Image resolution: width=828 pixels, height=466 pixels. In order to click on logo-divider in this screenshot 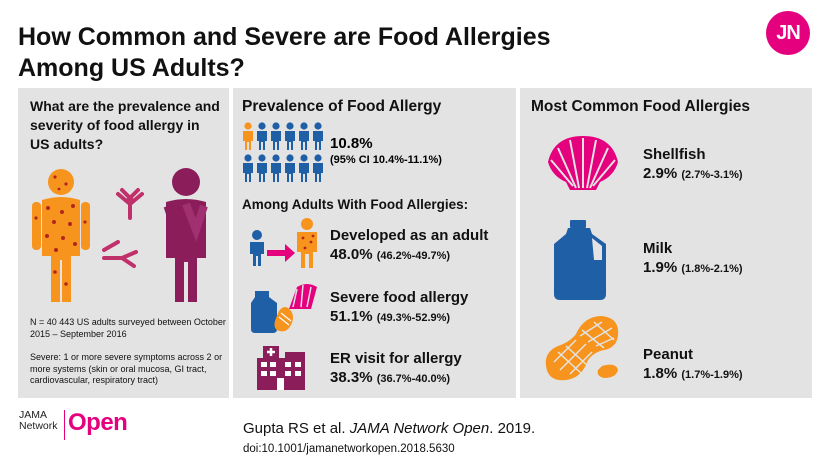, I will do `click(64, 425)`.